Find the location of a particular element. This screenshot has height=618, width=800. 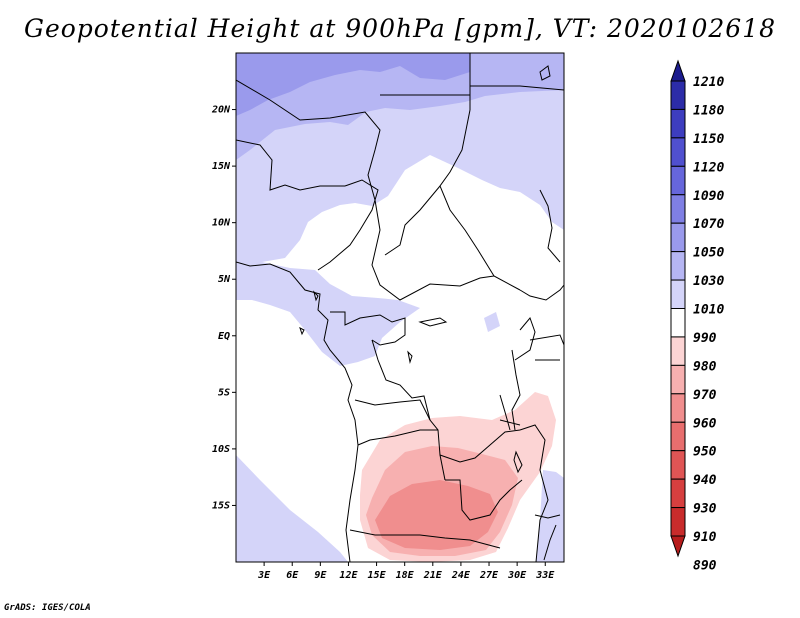

colorbar-label: 960 is located at coordinates (705, 423).